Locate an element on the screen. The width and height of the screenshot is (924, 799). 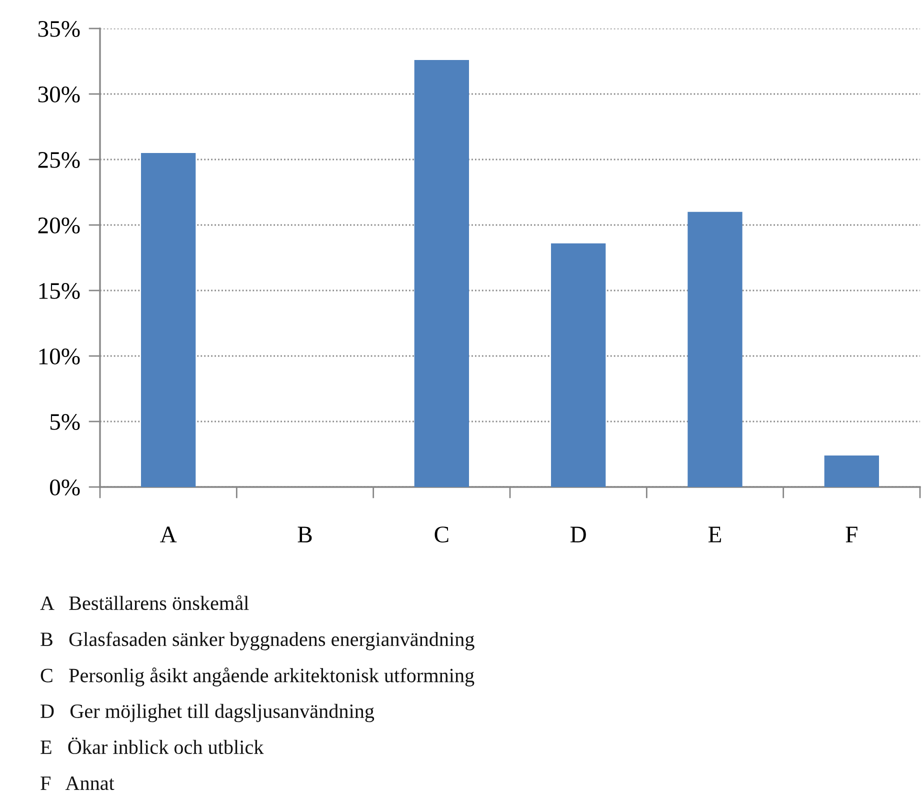
y-tick-label: 15% is located at coordinates (59, 290).